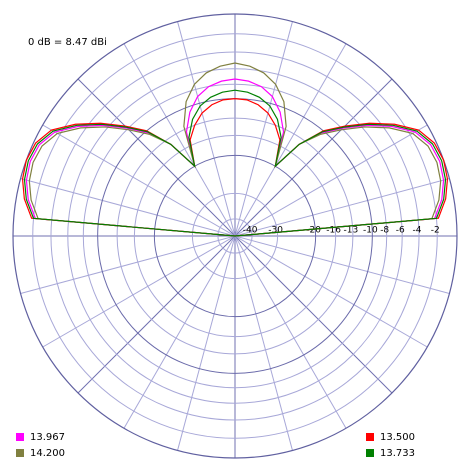 This screenshot has width=470, height=467. Describe the element at coordinates (384, 231) in the screenshot. I see `r-tick-label: -8` at that location.